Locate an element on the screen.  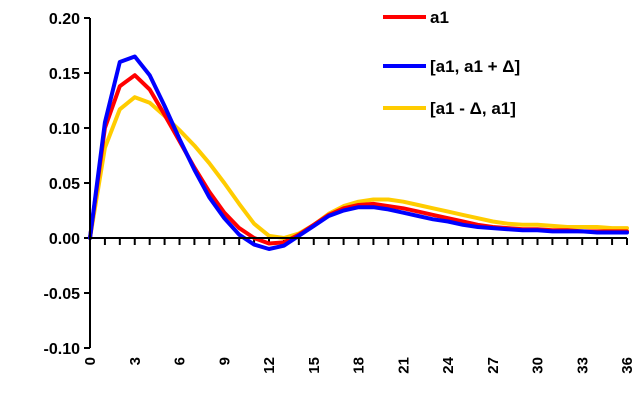
legend-label-2: [a1 - Δ, a1] is located at coordinates (473, 108).